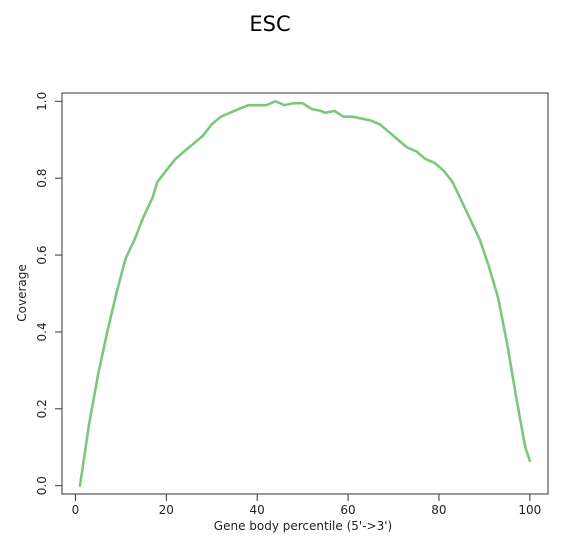 Image resolution: width=573 pixels, height=540 pixels. Describe the element at coordinates (42, 178) in the screenshot. I see `y-tick-label: 0.8` at that location.